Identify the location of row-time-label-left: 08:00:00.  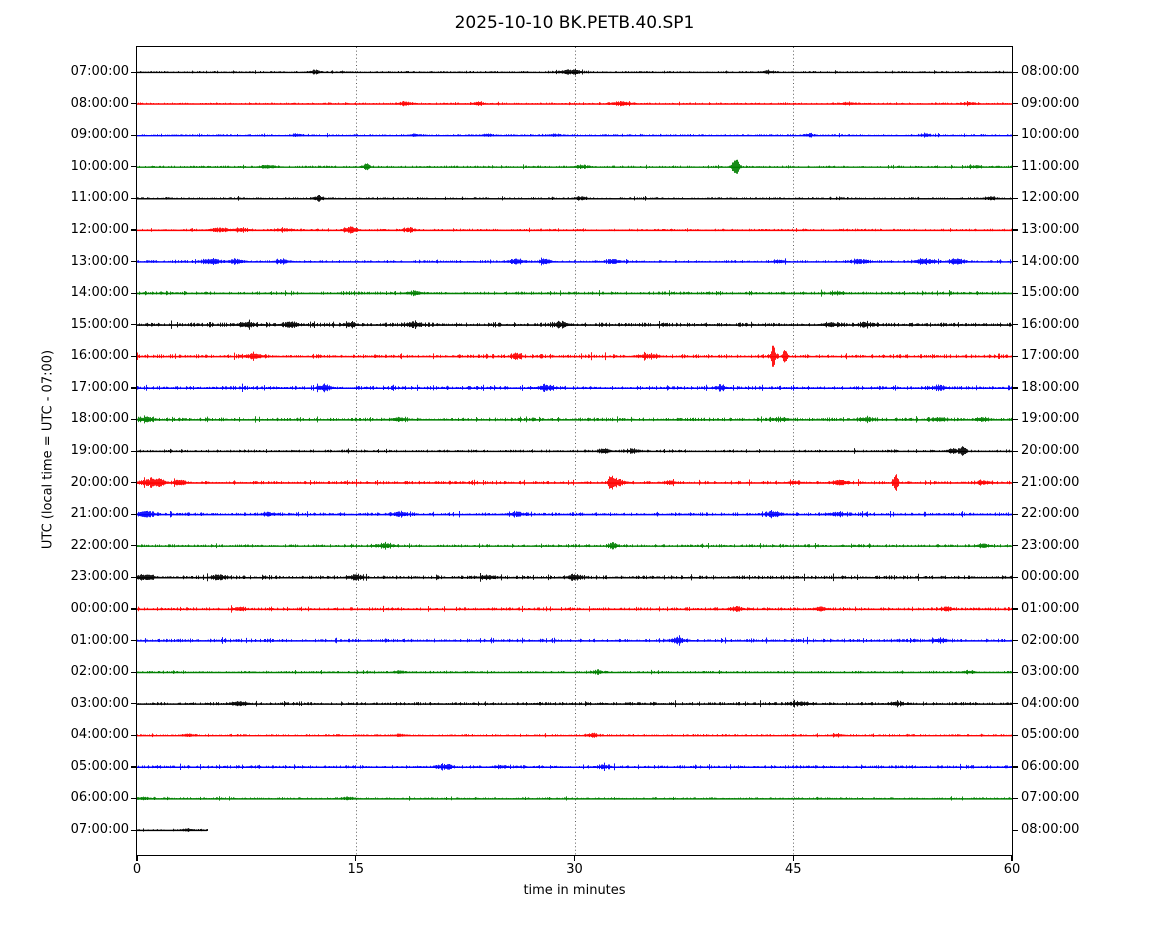
(99, 103).